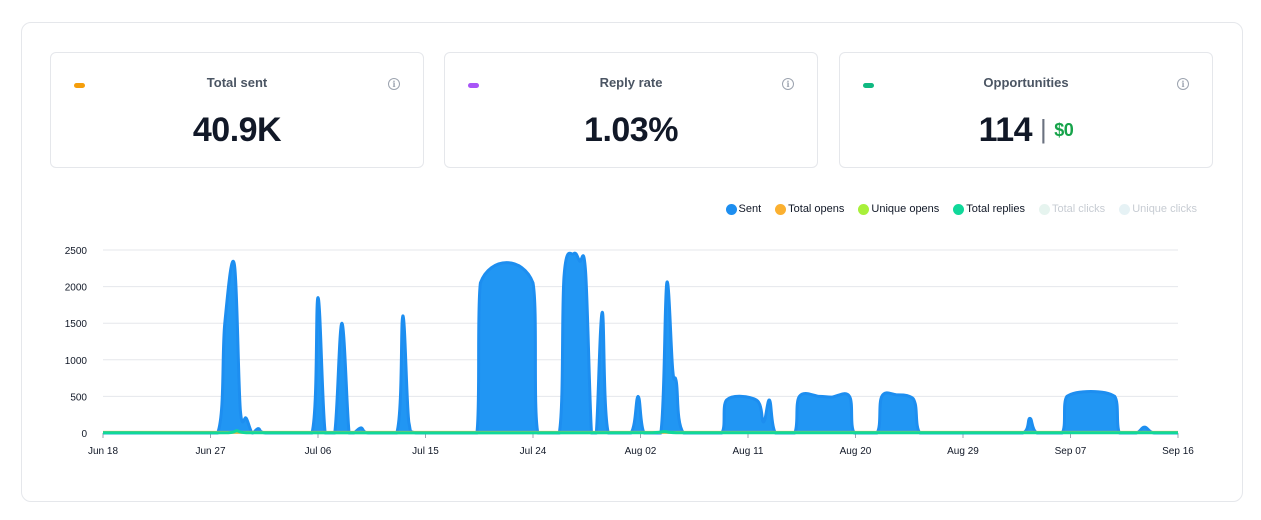 Image resolution: width=1261 pixels, height=520 pixels. Describe the element at coordinates (237, 82) in the screenshot. I see `total-sent-title: Total sent` at that location.